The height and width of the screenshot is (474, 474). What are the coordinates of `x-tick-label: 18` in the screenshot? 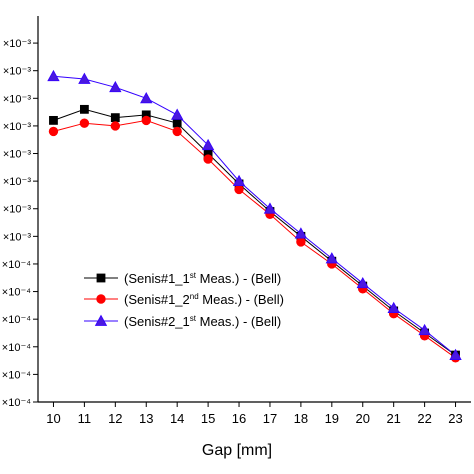 It's located at (301, 418).